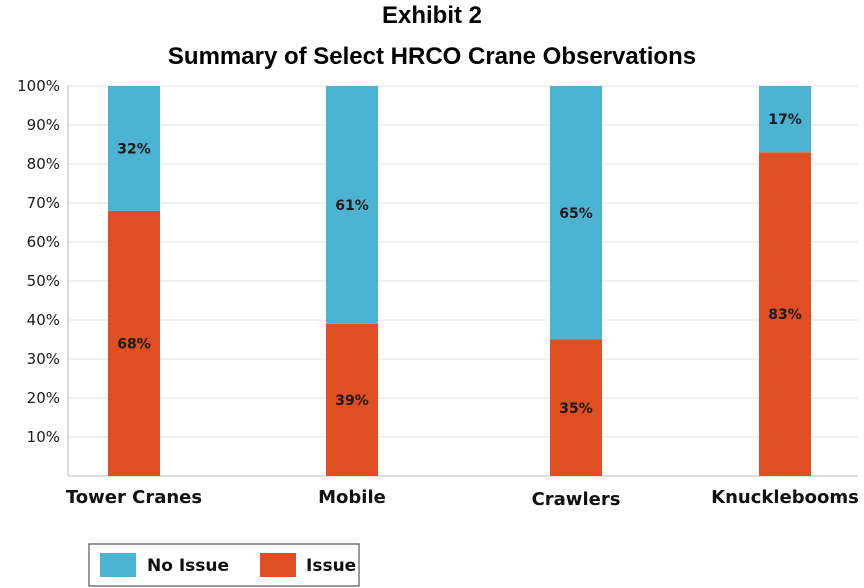  I want to click on data-label-no-issue: 61%, so click(352, 206).